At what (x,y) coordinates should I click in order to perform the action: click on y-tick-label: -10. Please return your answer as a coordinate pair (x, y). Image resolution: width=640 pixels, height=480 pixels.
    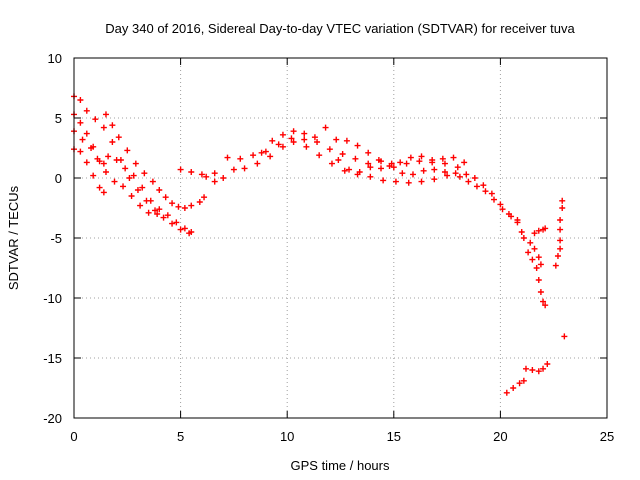
    Looking at the image, I should click on (52, 298).